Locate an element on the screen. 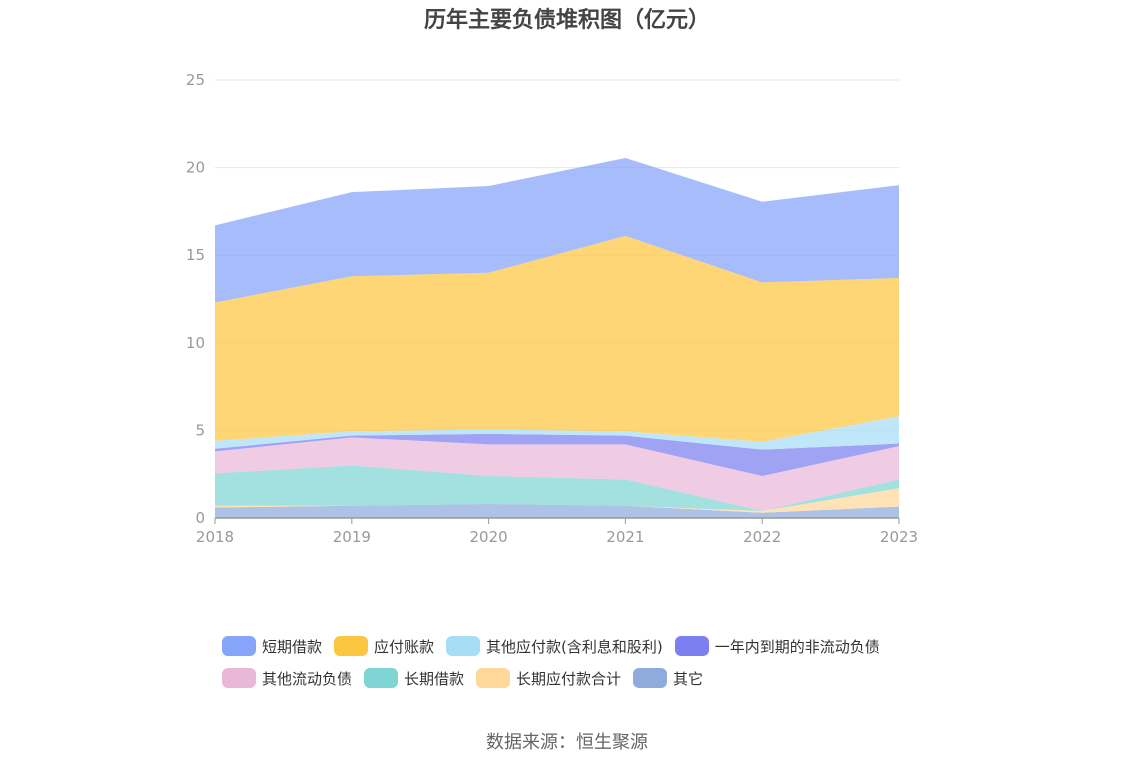  legend-row: 短期借款 应付账款 其他应付款(含利息和股利) 一年内到期的非流动负债 is located at coordinates (582, 646).